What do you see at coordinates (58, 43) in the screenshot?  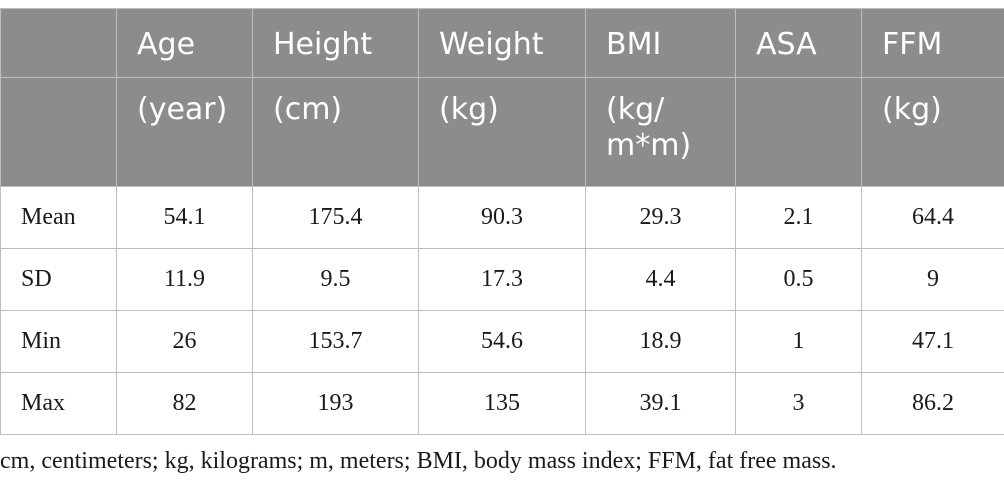 I see `header-corner` at bounding box center [58, 43].